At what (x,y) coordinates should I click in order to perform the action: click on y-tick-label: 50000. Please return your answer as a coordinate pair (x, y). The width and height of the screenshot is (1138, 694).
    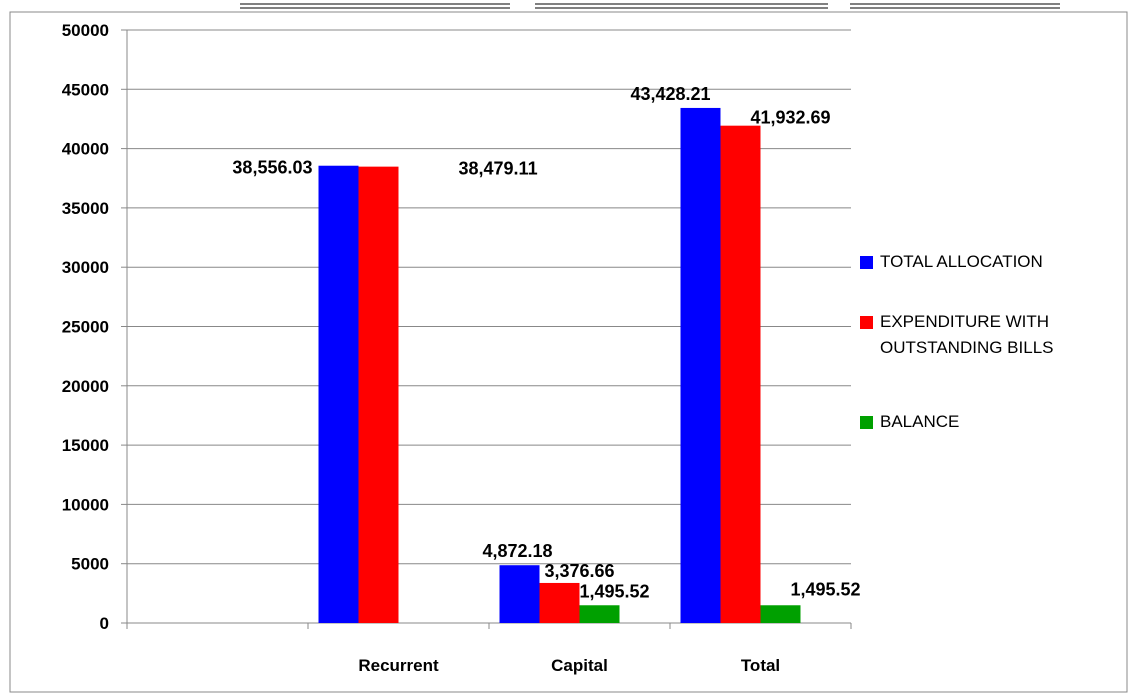
    Looking at the image, I should click on (85, 30).